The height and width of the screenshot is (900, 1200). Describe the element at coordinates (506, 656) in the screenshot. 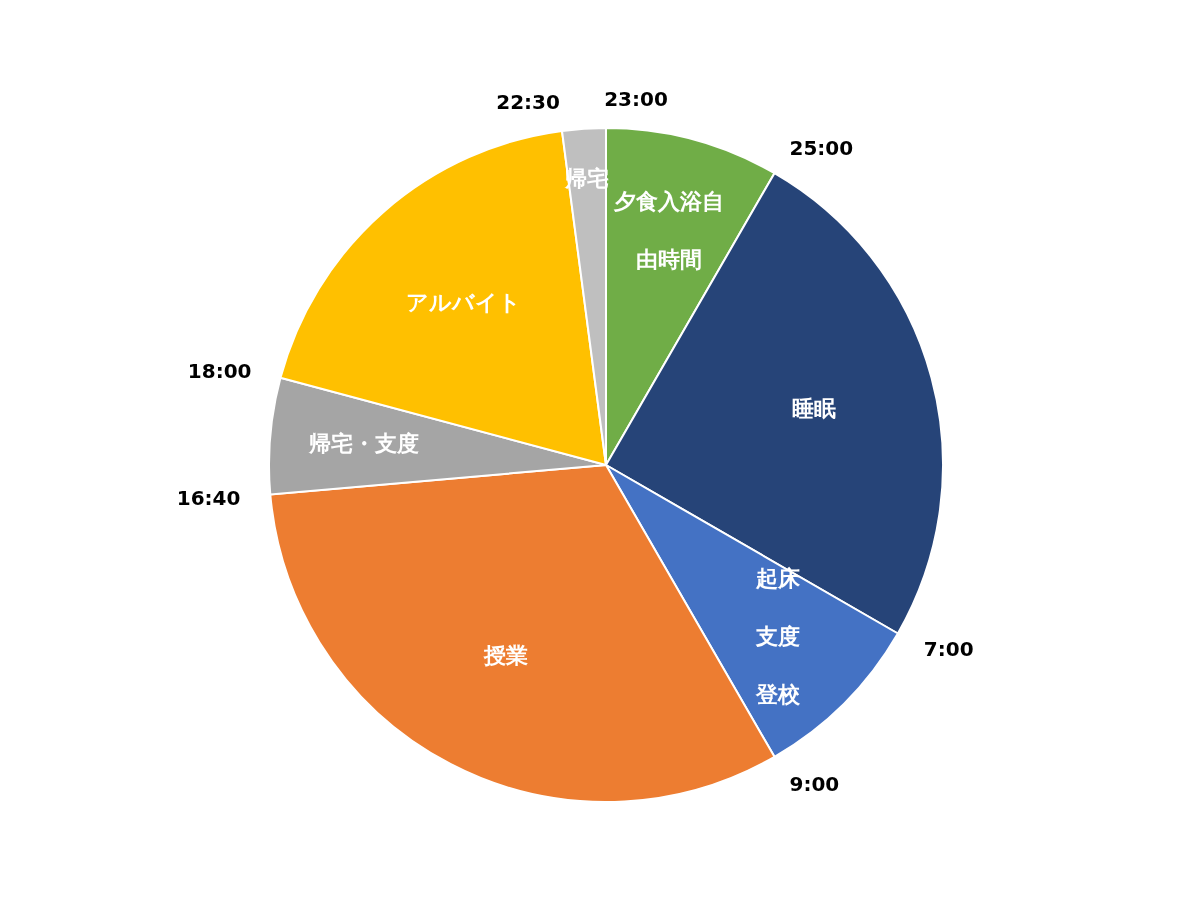

I see `slice-label: 授業` at that location.